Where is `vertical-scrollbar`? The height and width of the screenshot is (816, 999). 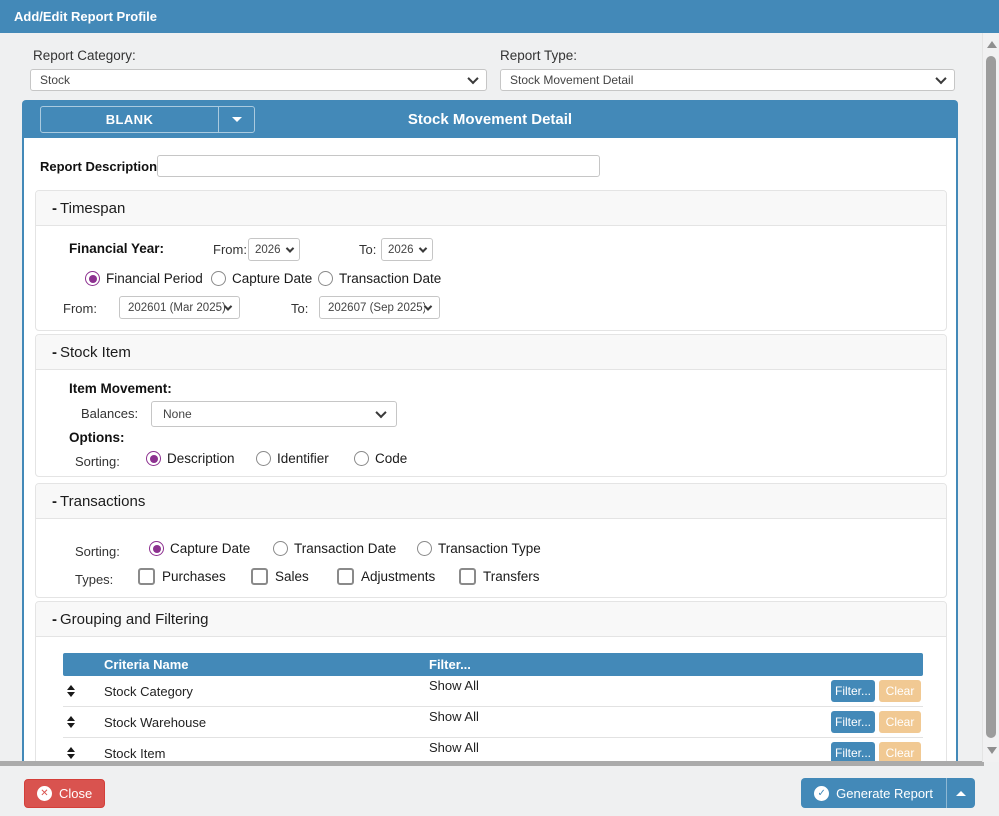
vertical-scrollbar is located at coordinates (990, 397).